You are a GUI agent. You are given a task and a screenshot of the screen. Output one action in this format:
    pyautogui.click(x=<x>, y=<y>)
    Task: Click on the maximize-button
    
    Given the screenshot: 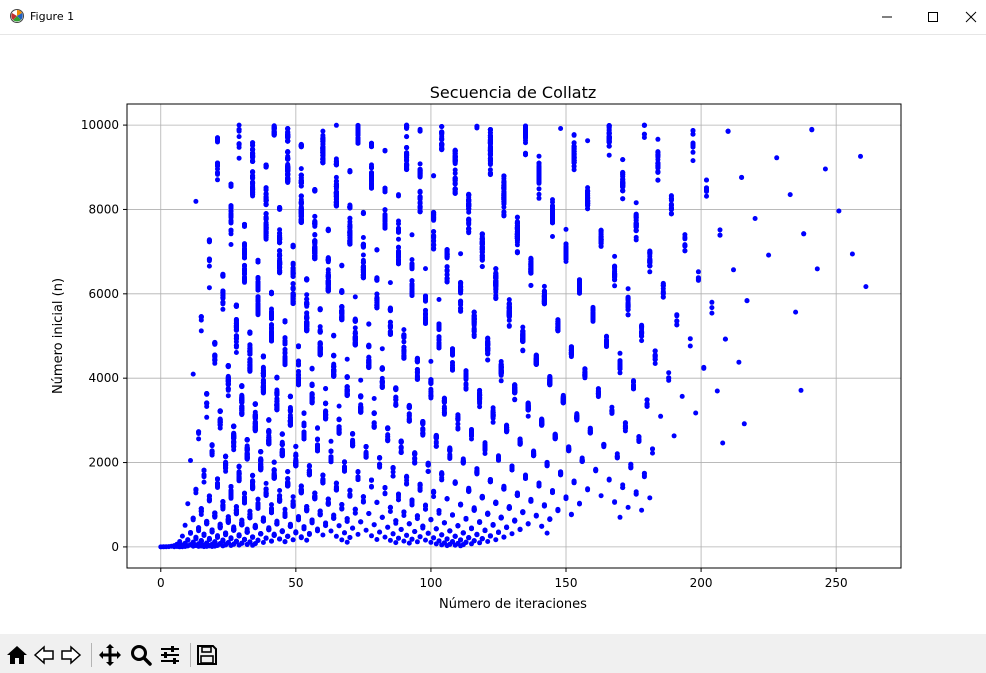 What is the action you would take?
    pyautogui.click(x=933, y=17)
    